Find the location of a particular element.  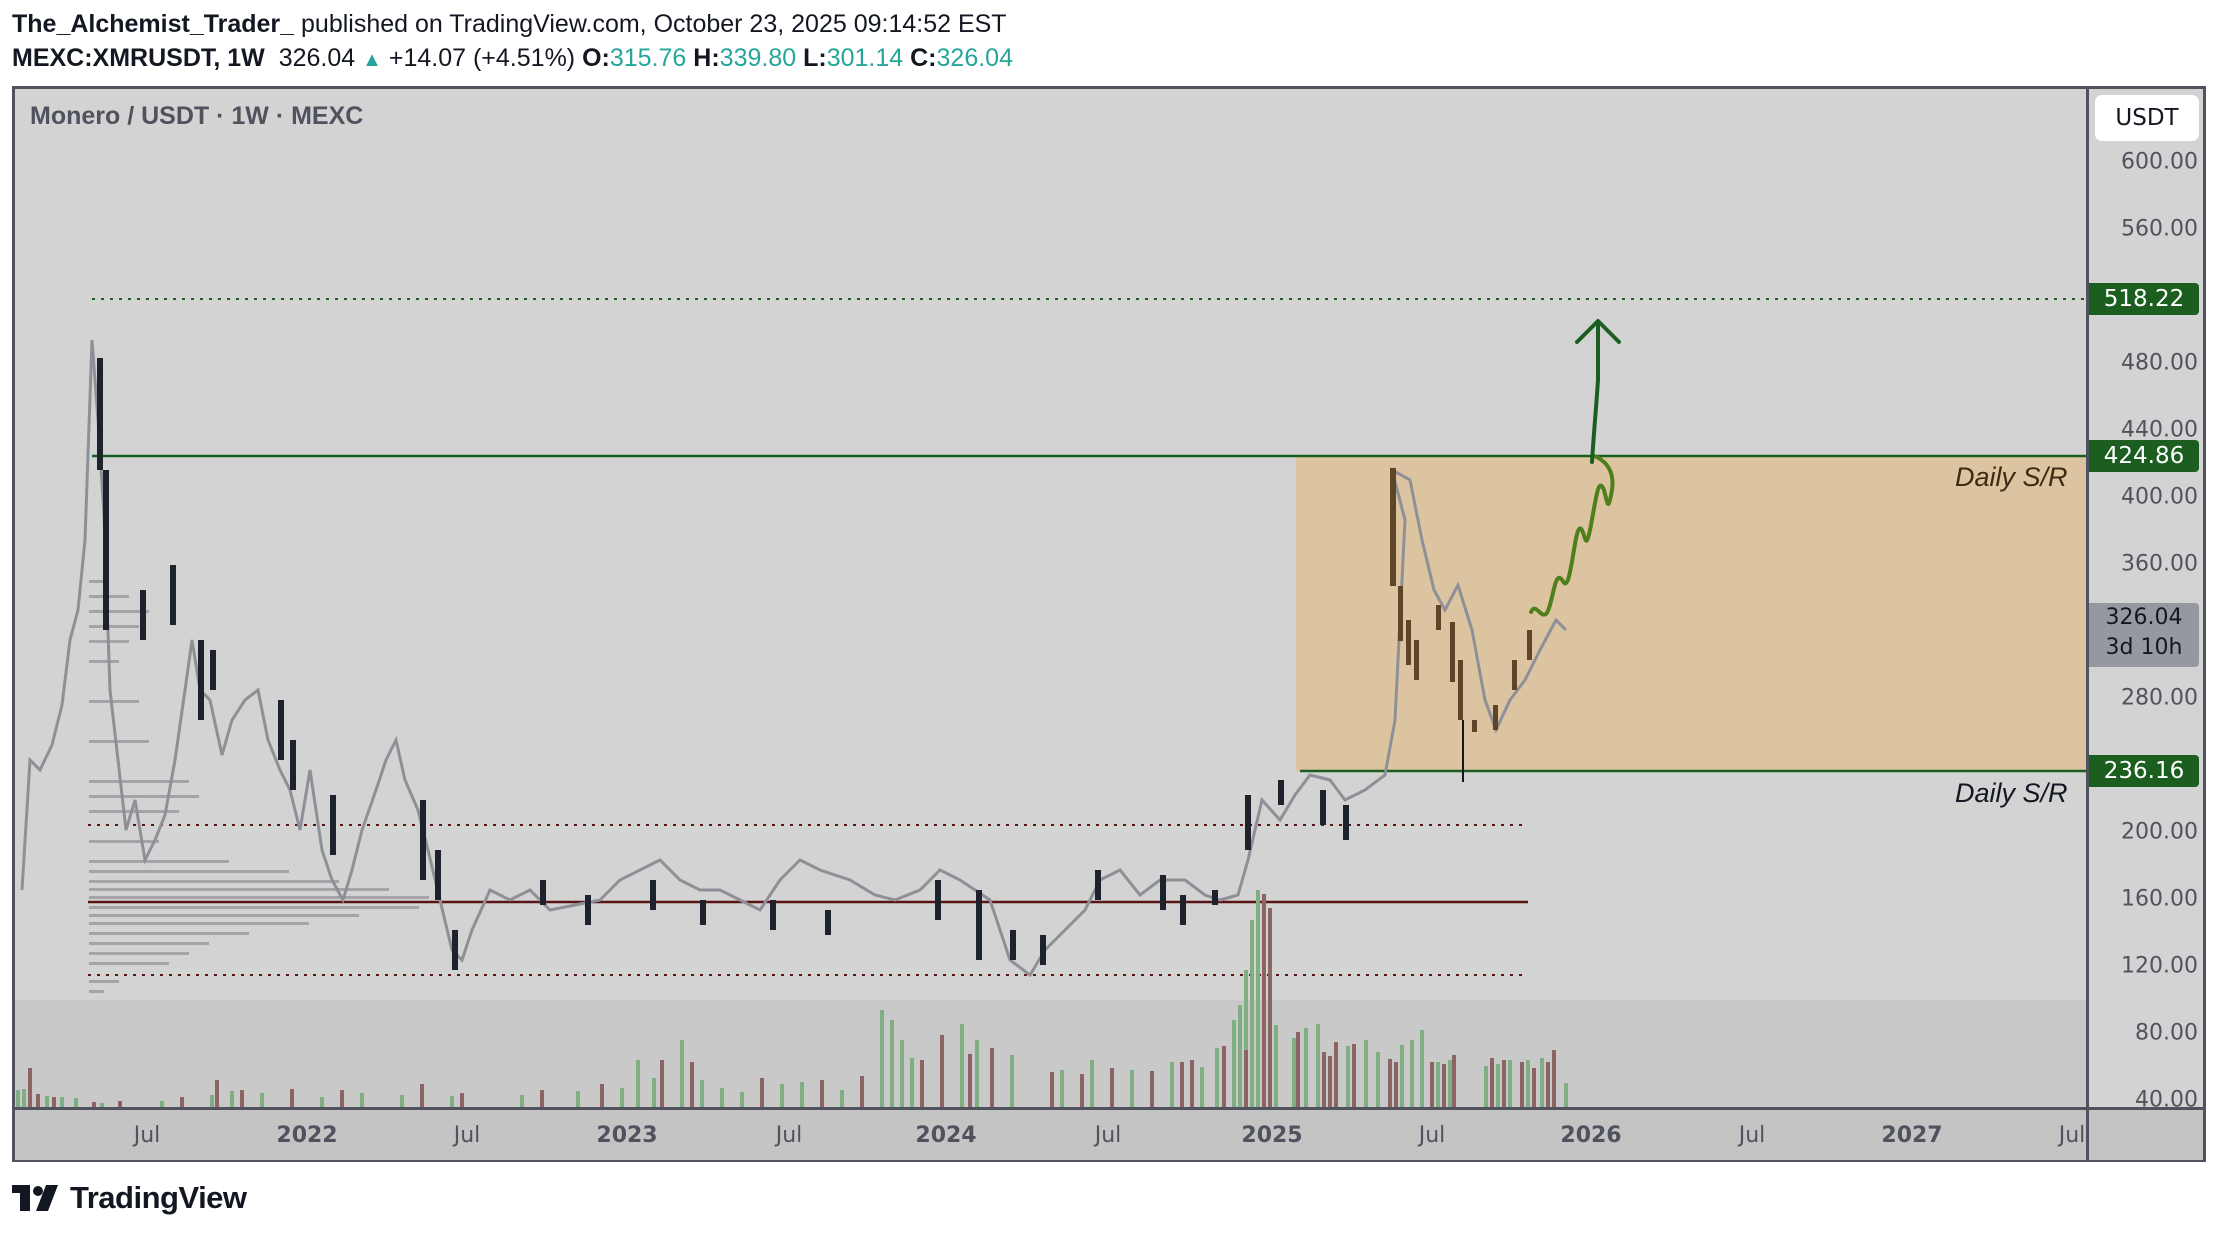

time-tick-year: 2024 is located at coordinates (946, 1135).